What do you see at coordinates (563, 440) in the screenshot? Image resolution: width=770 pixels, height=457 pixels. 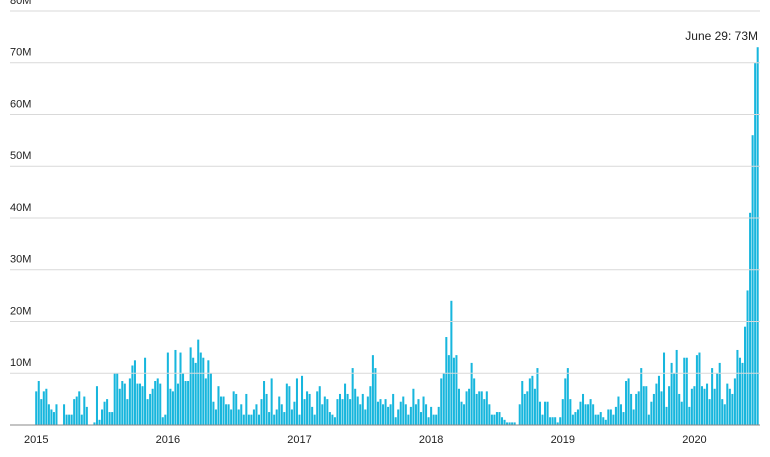 I see `x-tick-label: 2019` at bounding box center [563, 440].